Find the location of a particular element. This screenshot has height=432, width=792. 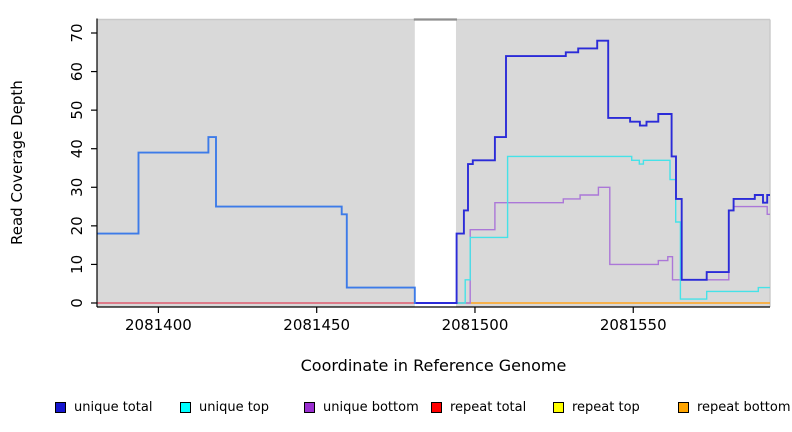

y-tick-label: 0 is located at coordinates (77, 303).